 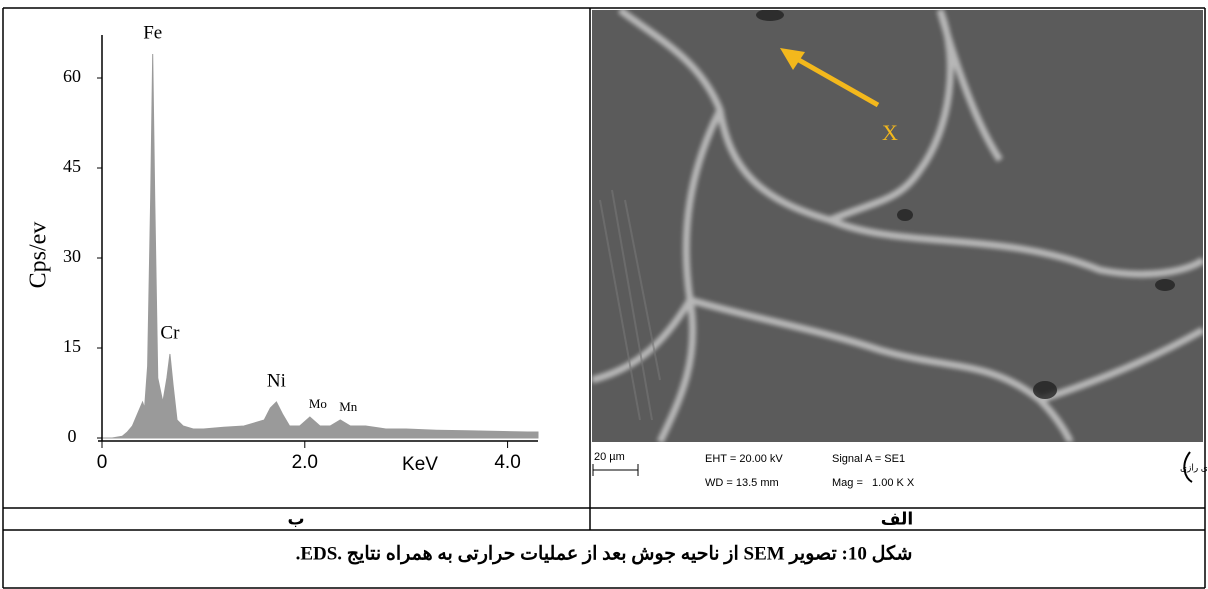 What do you see at coordinates (609, 457) in the screenshot?
I see `scale-bar-label: 20 µm` at bounding box center [609, 457].